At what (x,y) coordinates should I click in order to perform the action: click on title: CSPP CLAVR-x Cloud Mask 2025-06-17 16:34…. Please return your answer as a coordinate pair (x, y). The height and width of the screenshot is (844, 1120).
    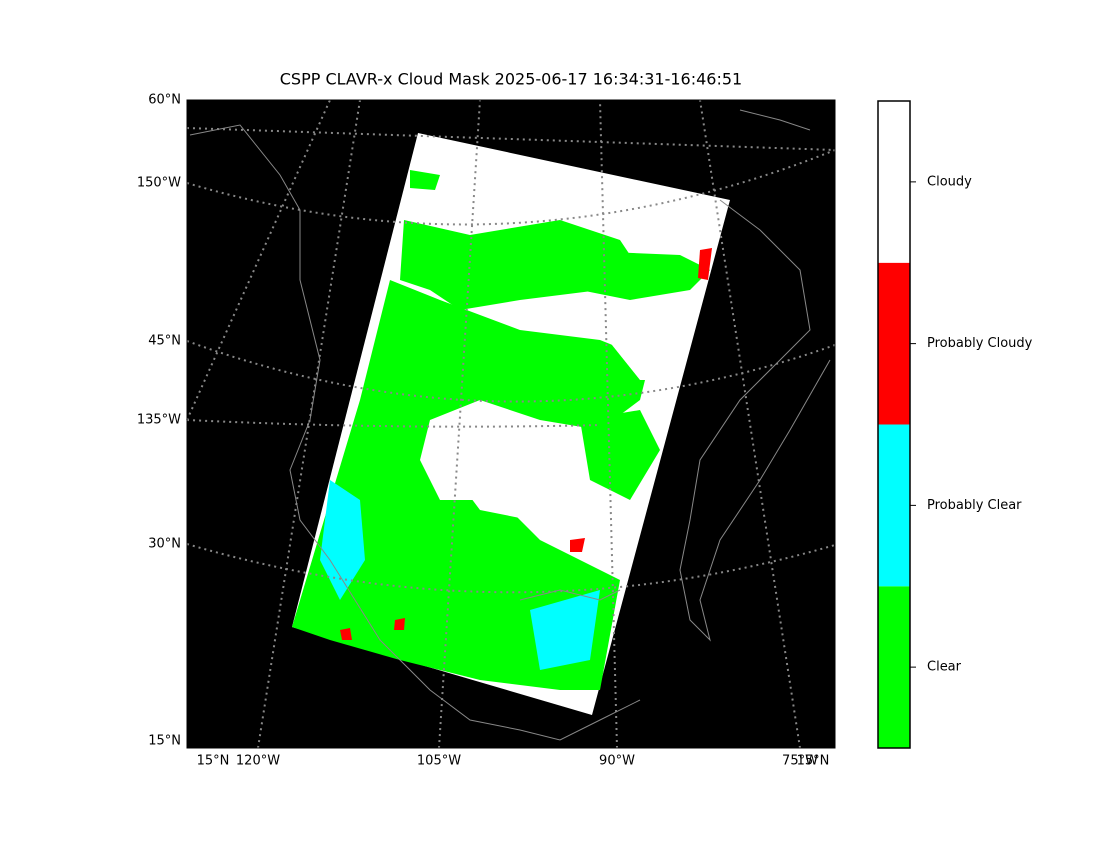
    Looking at the image, I should click on (511, 79).